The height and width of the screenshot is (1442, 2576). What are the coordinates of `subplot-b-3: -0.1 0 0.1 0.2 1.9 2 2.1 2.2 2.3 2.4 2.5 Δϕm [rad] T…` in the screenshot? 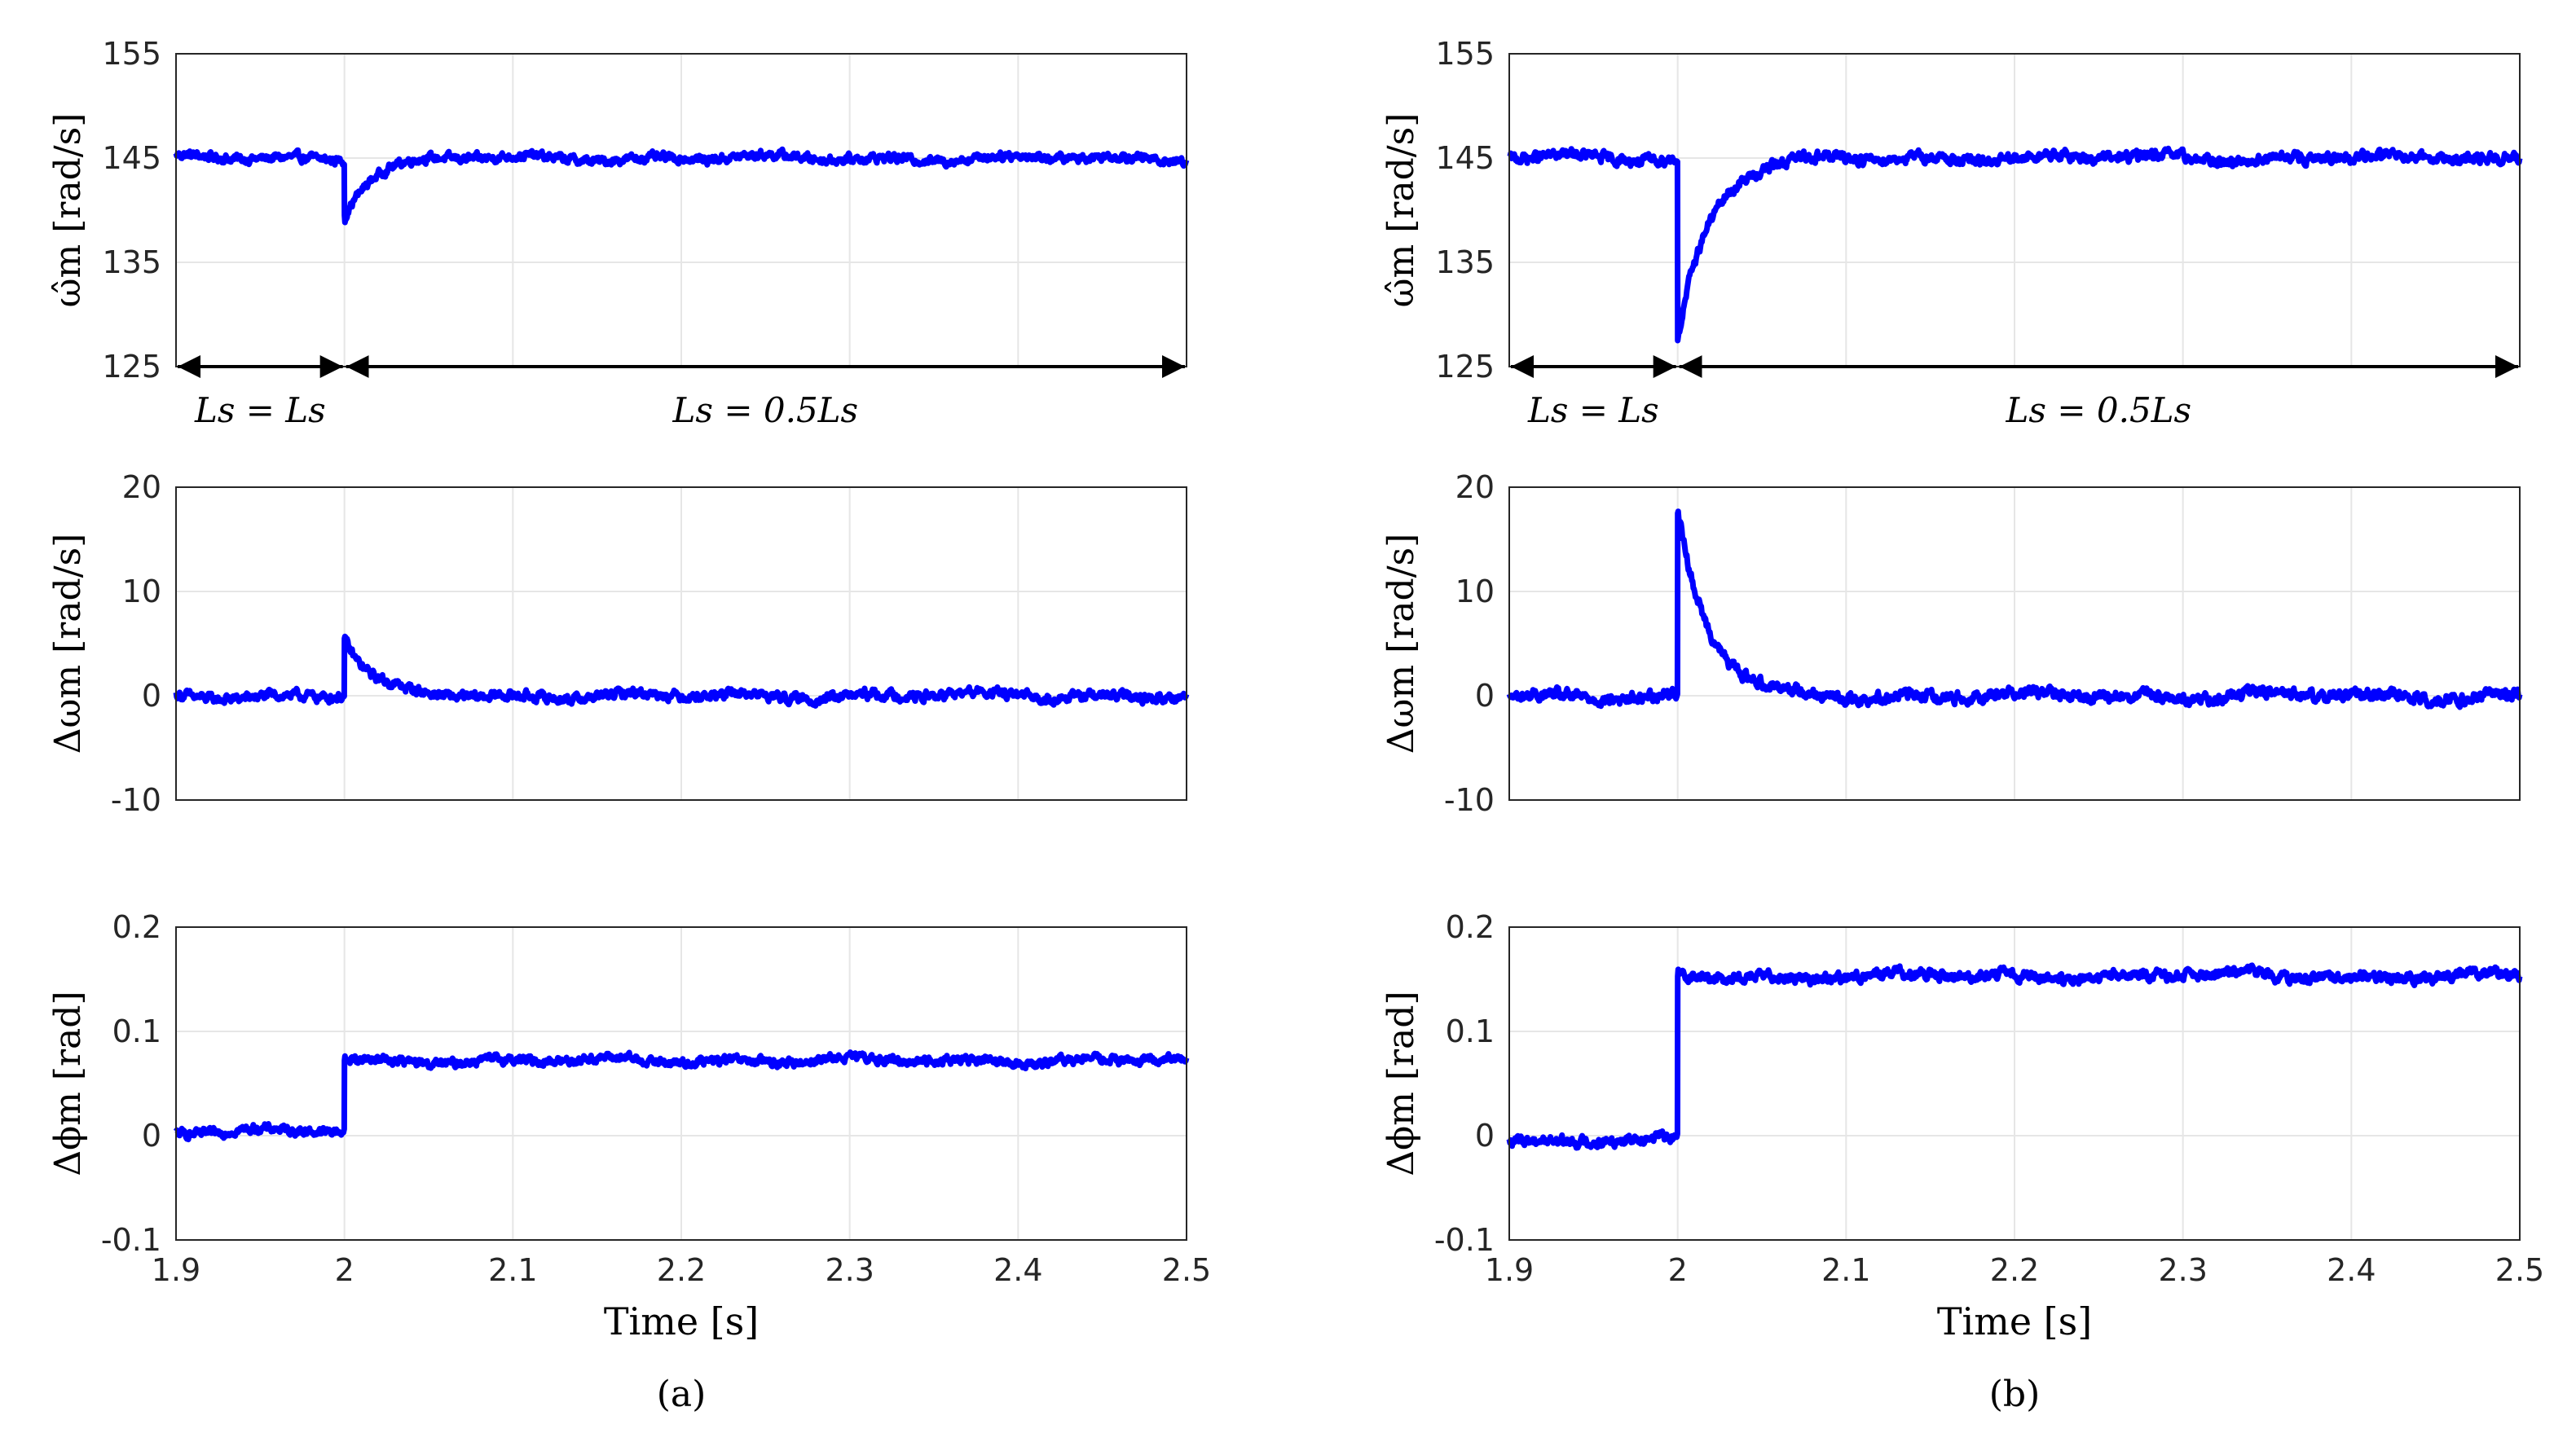 It's located at (1962, 1126).